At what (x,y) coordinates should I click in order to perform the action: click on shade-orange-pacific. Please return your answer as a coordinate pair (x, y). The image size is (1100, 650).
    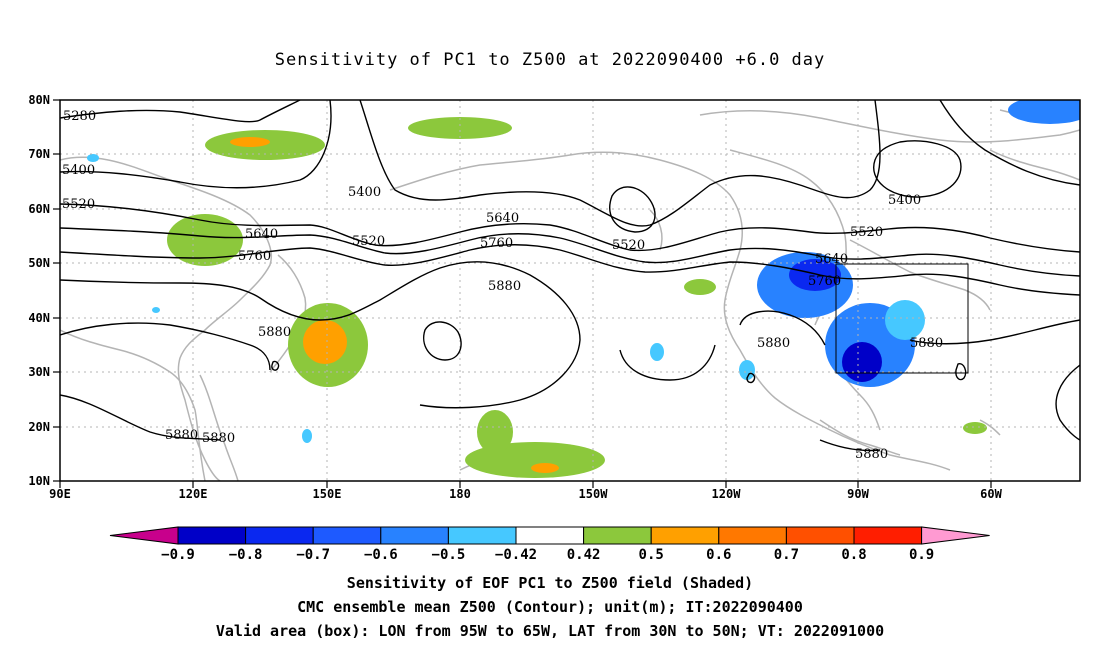
    Looking at the image, I should click on (545, 468).